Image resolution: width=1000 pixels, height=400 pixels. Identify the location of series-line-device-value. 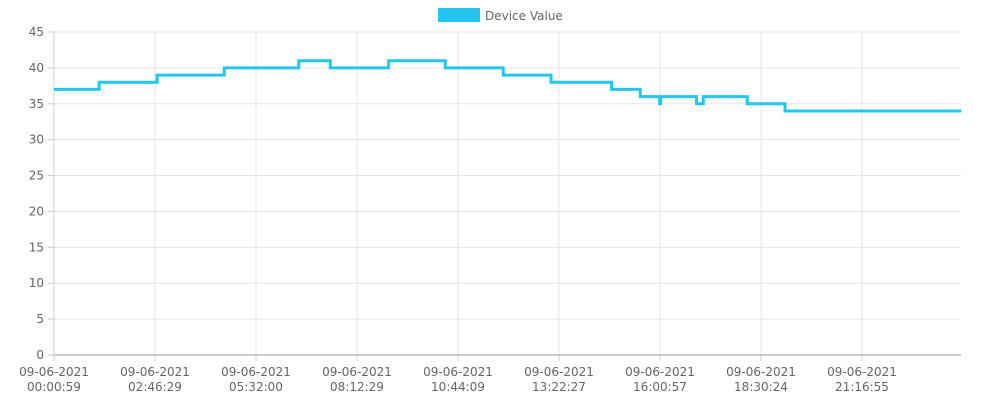
(507, 86).